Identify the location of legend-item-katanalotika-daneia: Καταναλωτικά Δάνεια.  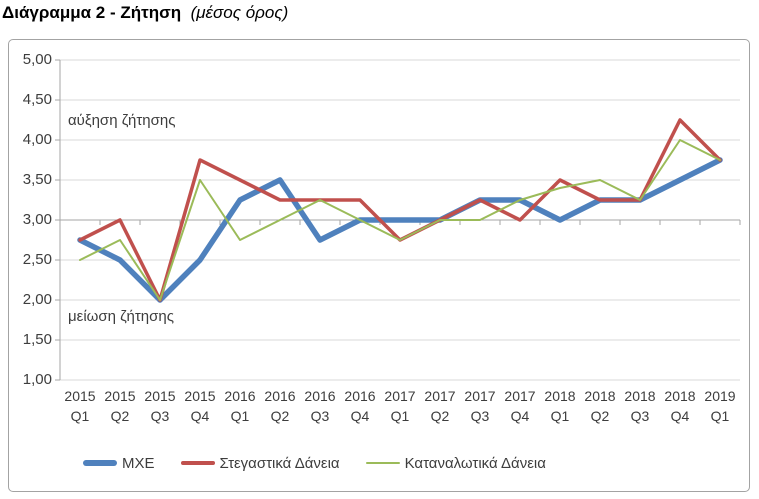
(455, 463).